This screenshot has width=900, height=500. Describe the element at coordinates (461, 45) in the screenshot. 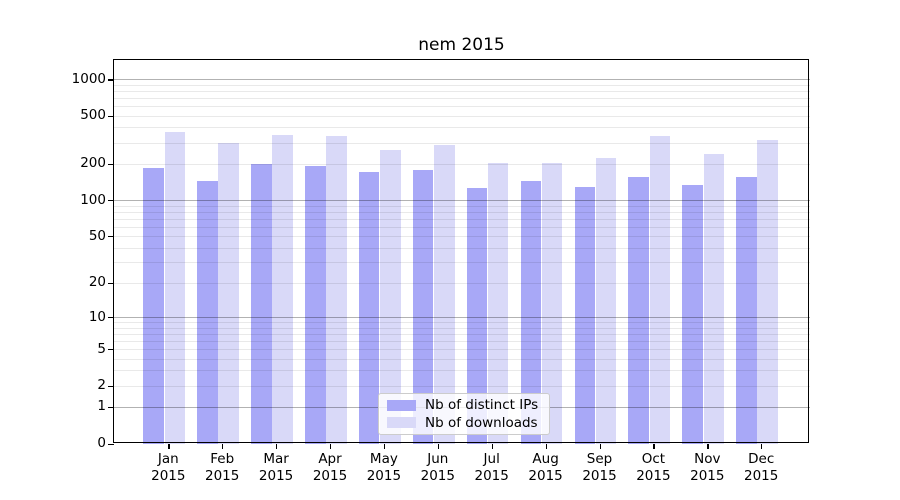

I see `chart-title: nem 2015` at that location.